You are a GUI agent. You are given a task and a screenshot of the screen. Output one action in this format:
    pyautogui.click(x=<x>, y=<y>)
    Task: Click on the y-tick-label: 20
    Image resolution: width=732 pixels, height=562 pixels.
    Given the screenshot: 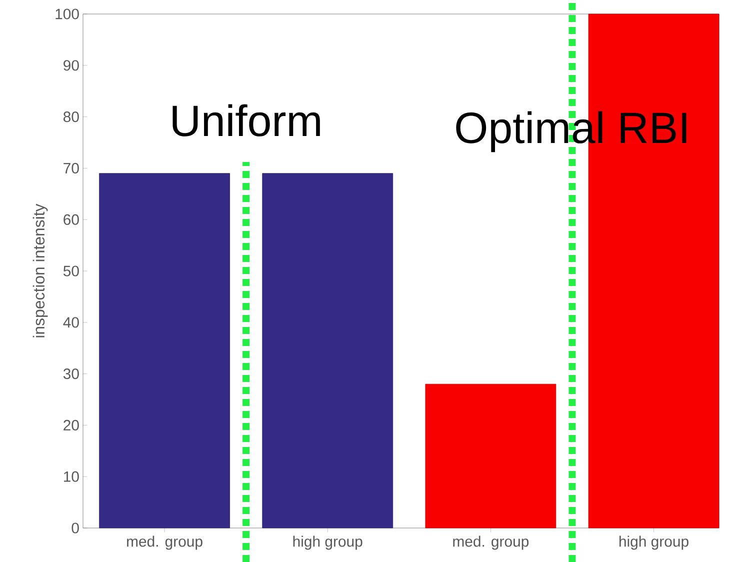 What is the action you would take?
    pyautogui.click(x=71, y=425)
    